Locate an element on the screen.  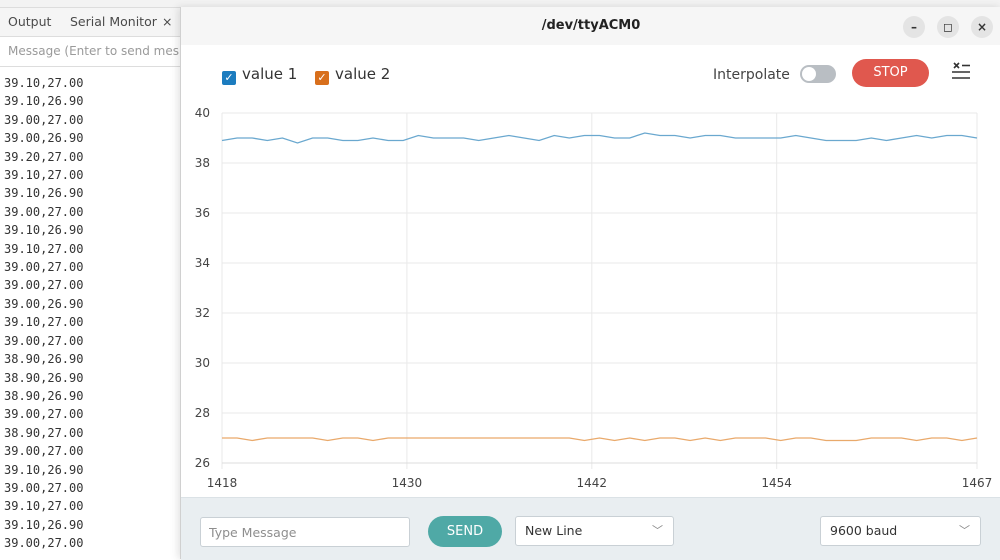
serial-message-bar is located at coordinates (100, 51).